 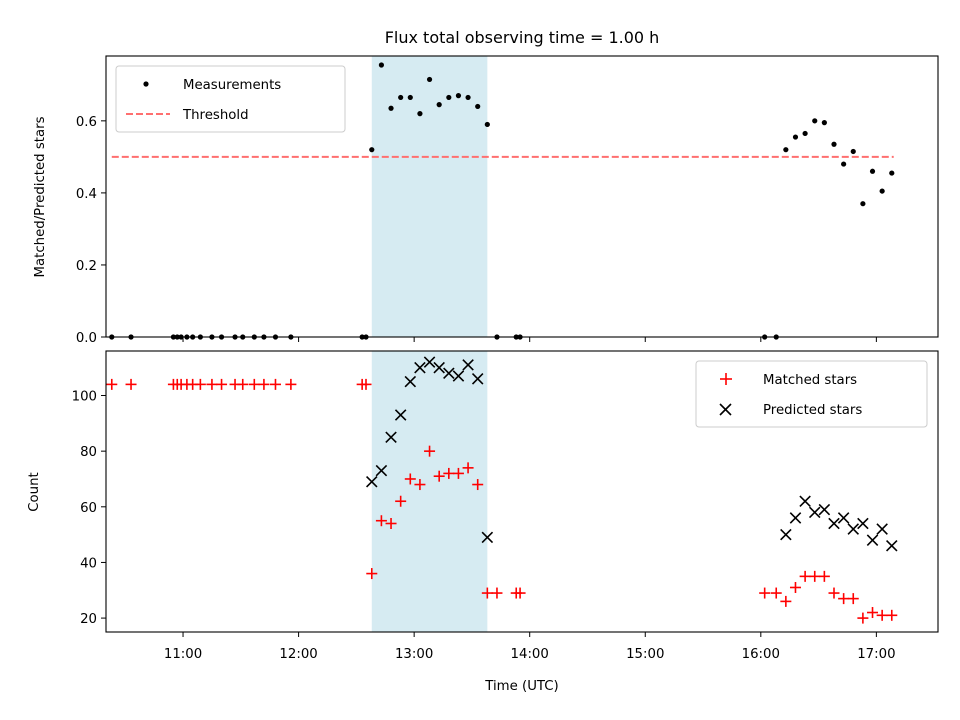 I want to click on legend-measurements-label: Measurements, so click(x=232, y=85).